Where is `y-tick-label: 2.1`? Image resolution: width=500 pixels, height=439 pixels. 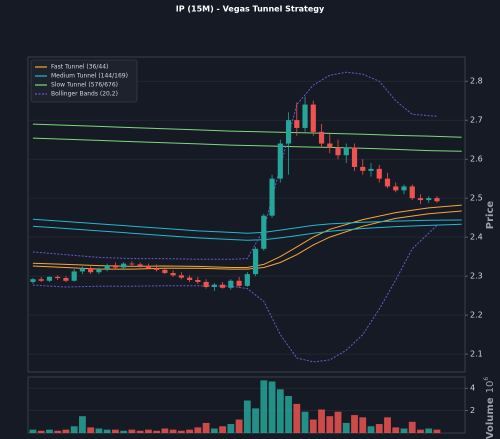 y-tick-label: 2.1 is located at coordinates (476, 354).